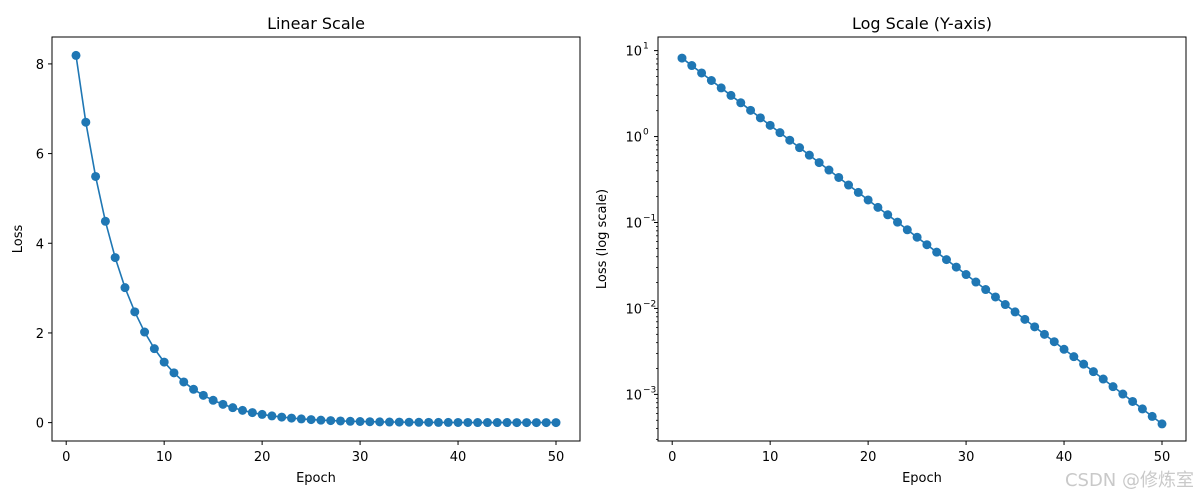 This screenshot has width=1200, height=500. I want to click on y-axis-label: Loss (log scale), so click(602, 239).